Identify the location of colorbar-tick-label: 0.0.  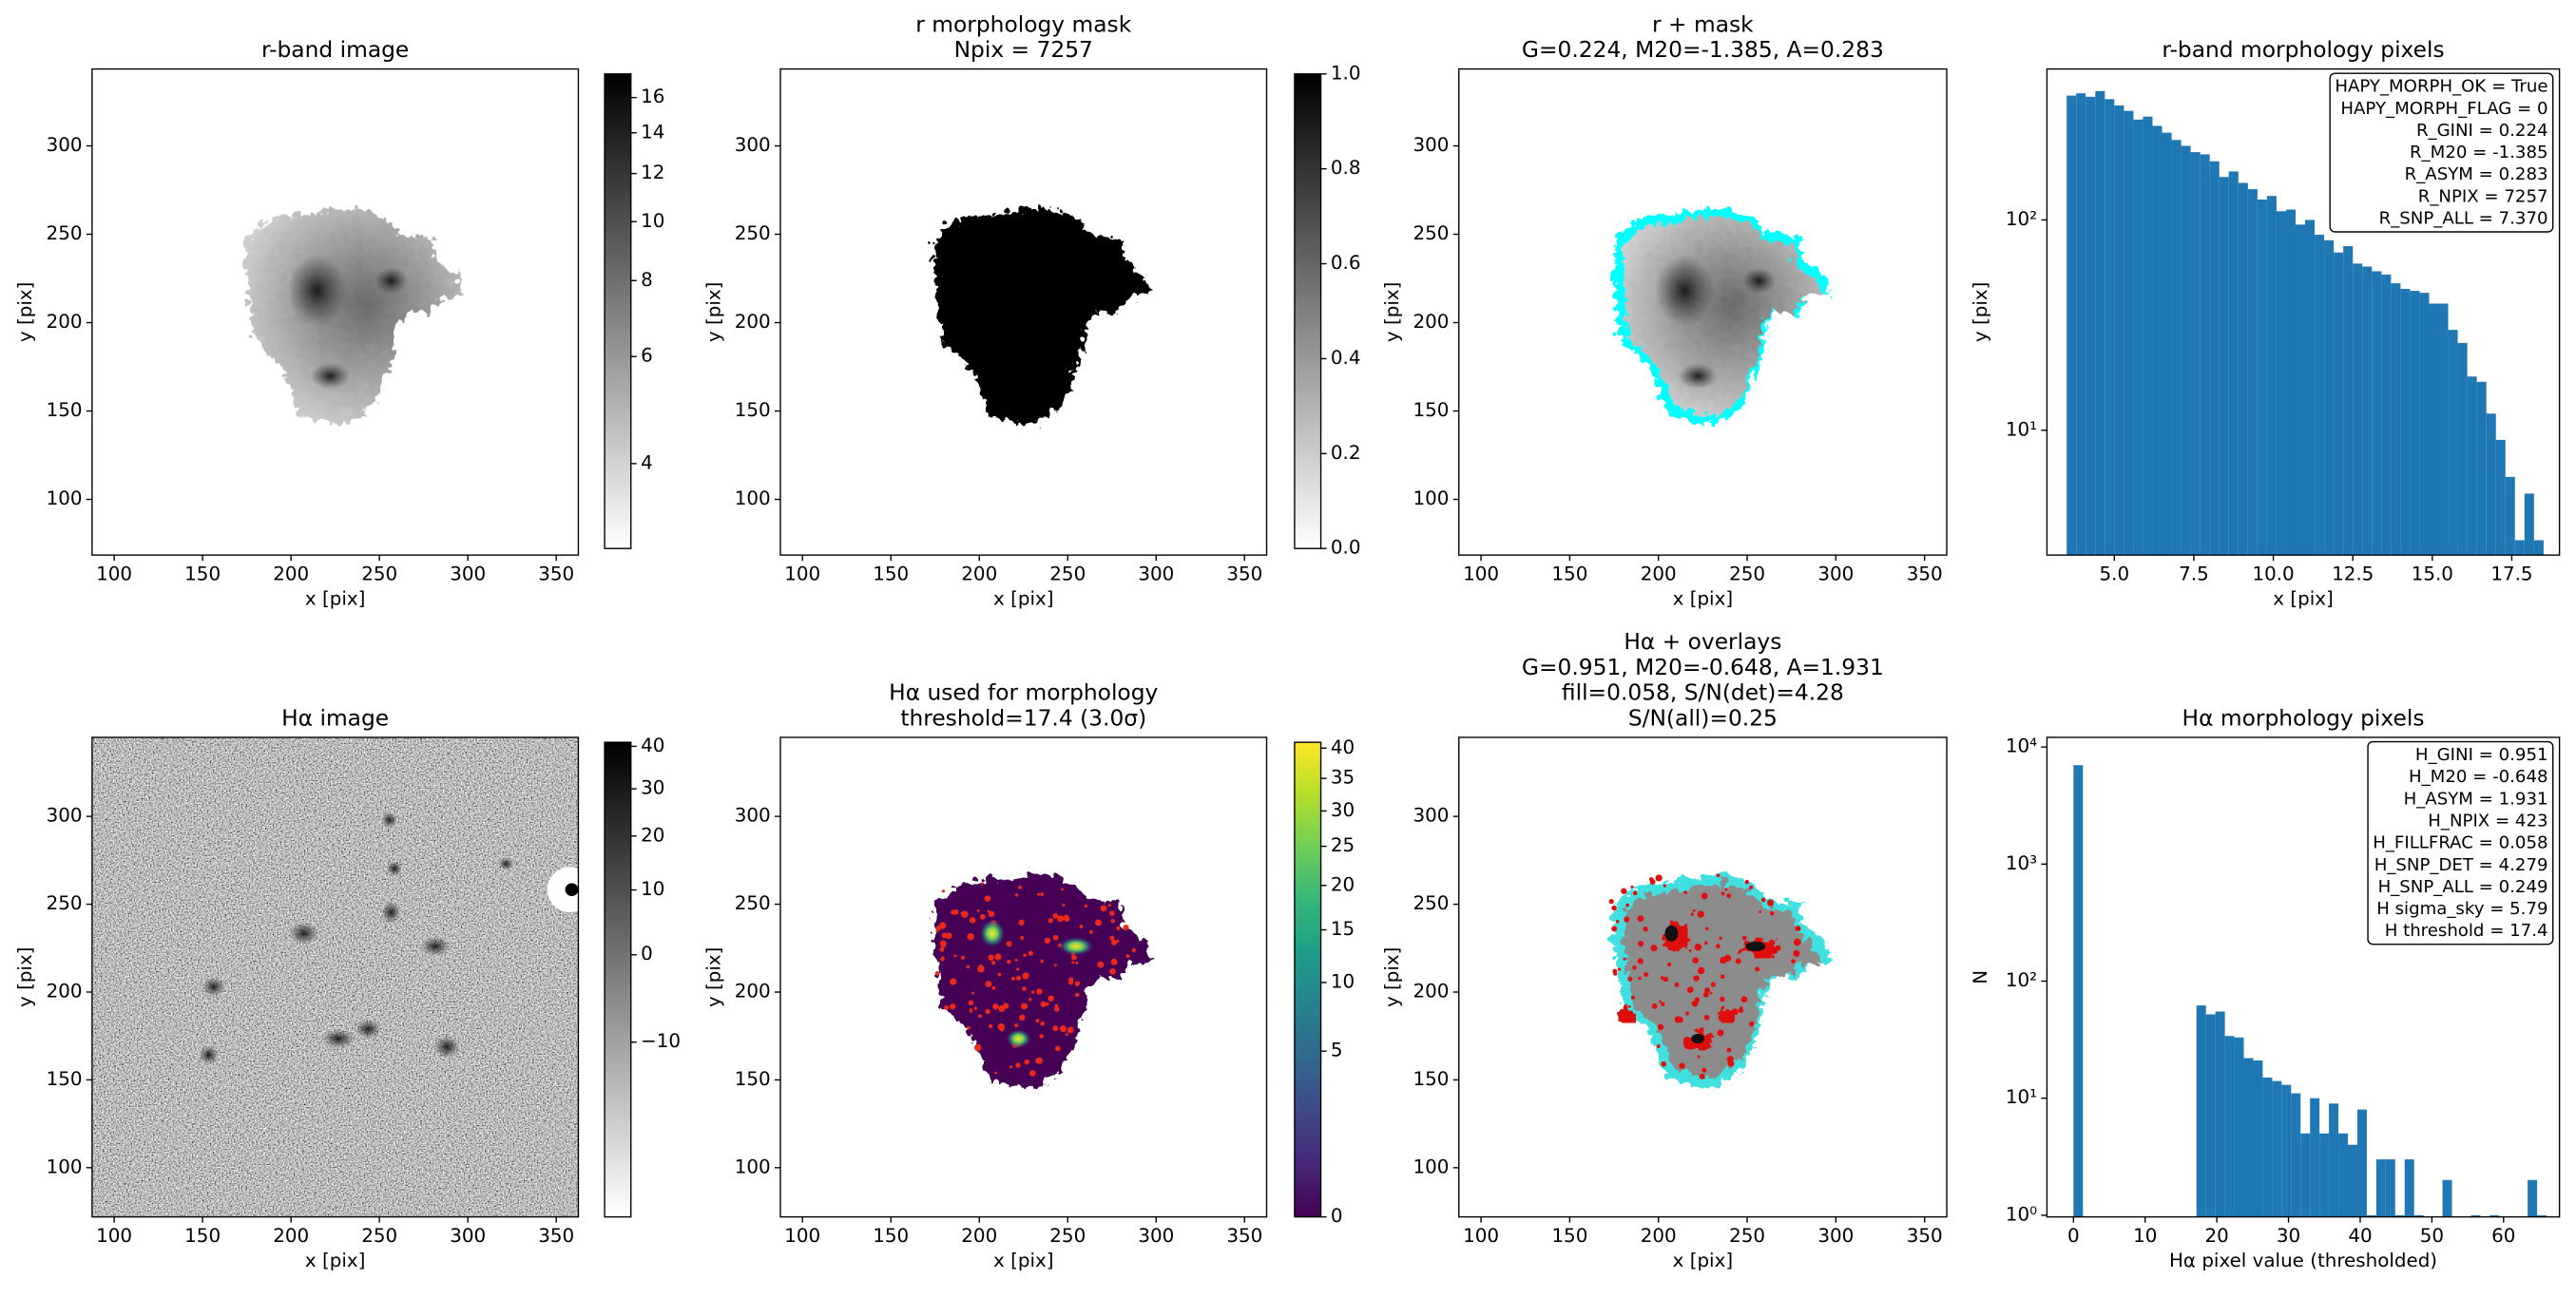
(1346, 548).